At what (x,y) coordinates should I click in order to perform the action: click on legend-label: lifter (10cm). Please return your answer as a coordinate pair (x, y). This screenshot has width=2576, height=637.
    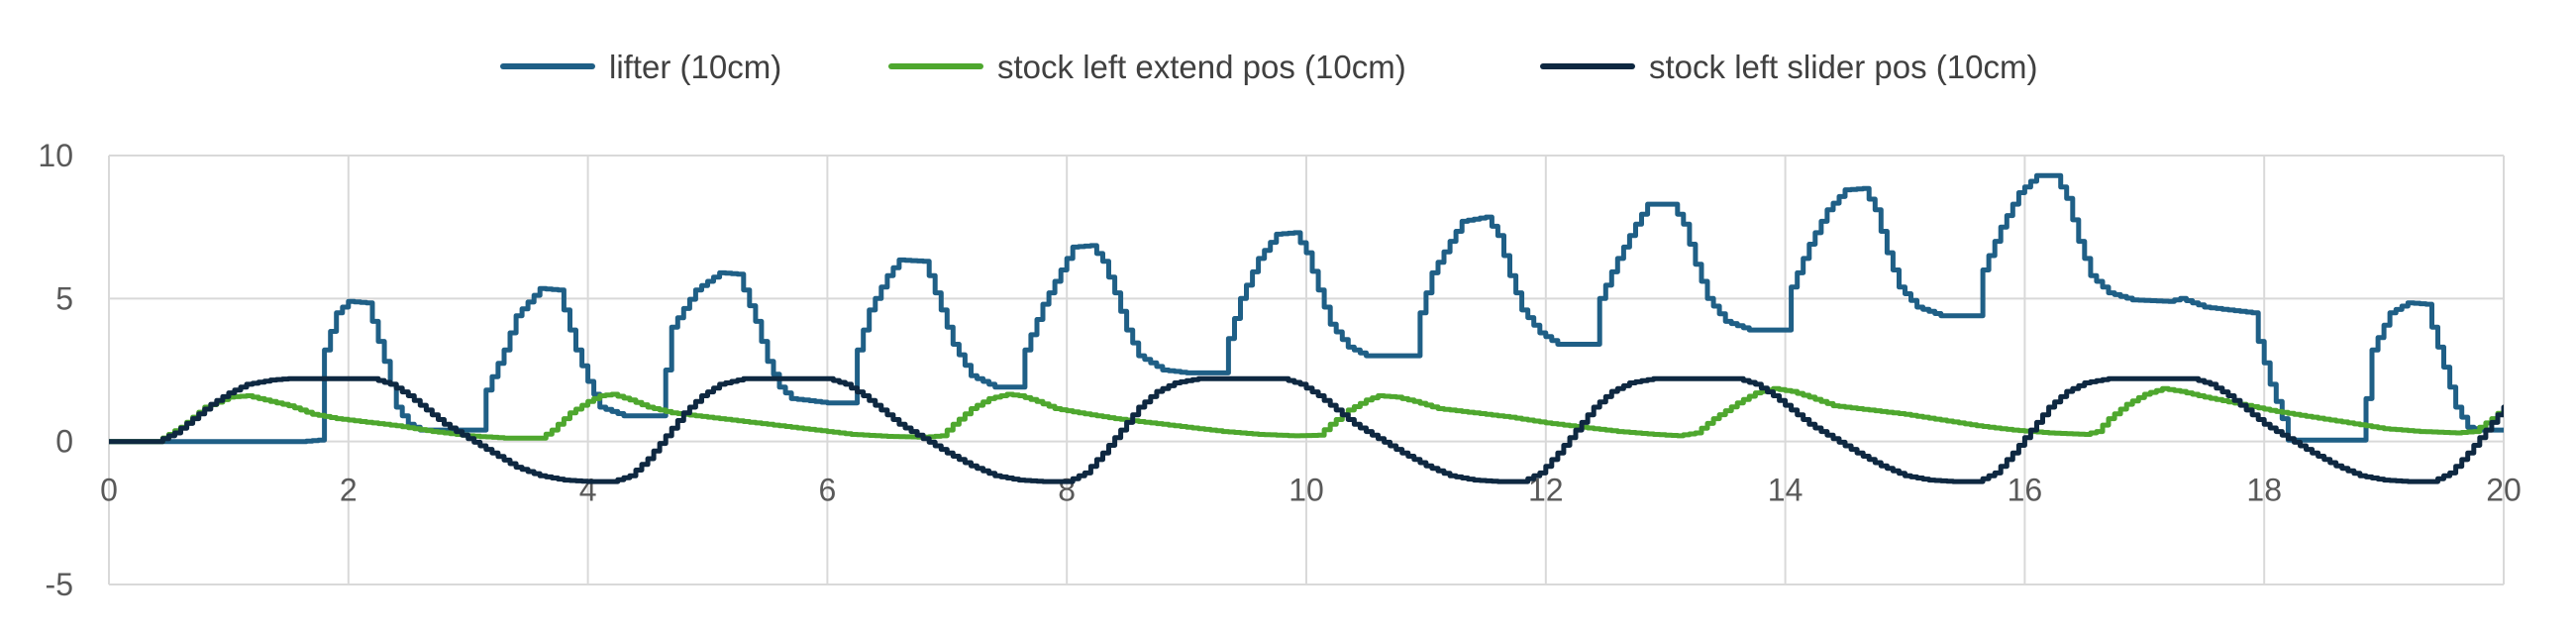
    Looking at the image, I should click on (695, 67).